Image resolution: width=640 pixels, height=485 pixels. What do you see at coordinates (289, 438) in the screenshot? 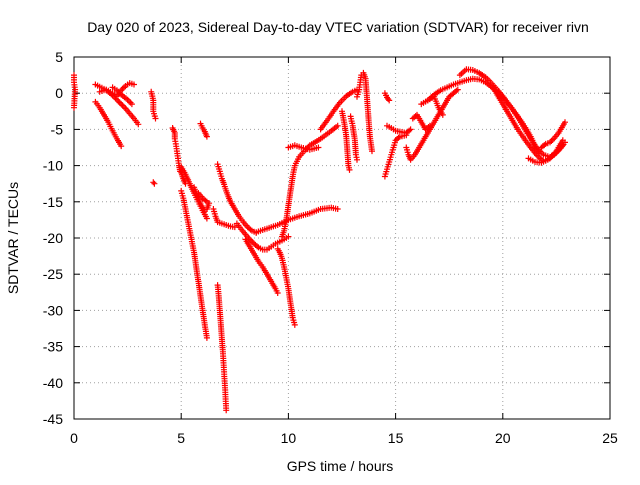
I see `x-tick-label: 10` at bounding box center [289, 438].